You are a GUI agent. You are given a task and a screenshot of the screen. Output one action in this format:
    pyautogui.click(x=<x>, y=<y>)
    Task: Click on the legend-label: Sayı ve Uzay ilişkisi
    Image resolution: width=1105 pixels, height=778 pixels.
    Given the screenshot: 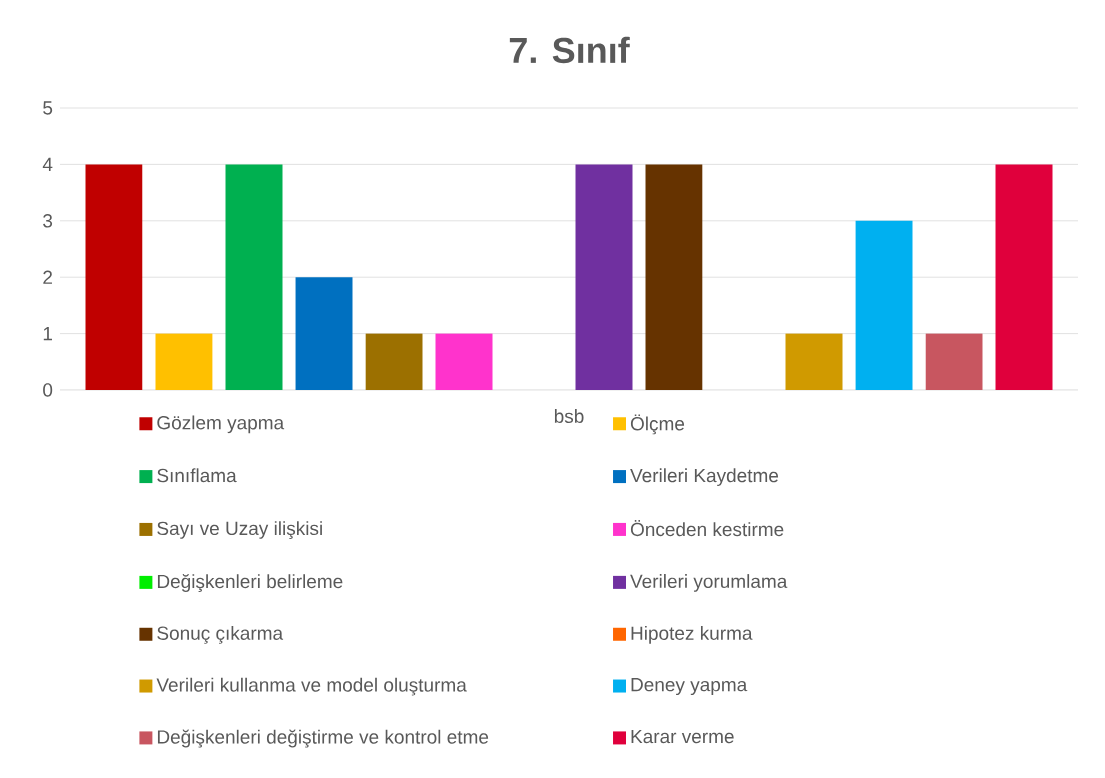 What is the action you would take?
    pyautogui.click(x=239, y=530)
    